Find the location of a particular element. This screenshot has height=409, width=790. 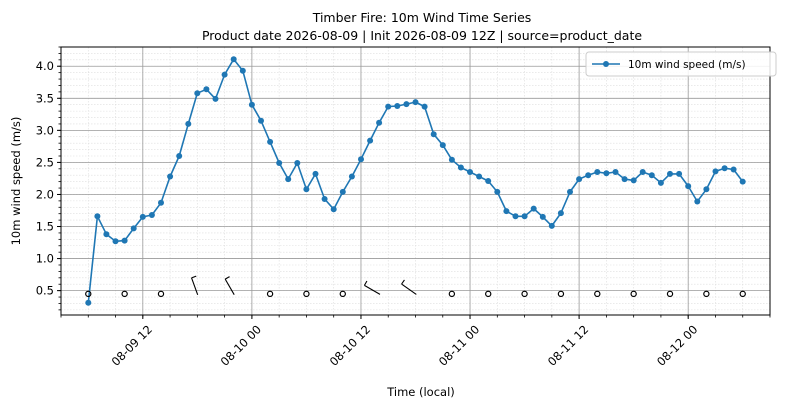

chart-title-line1: Timber Fire: 10m Wind Time Series is located at coordinates (422, 17).